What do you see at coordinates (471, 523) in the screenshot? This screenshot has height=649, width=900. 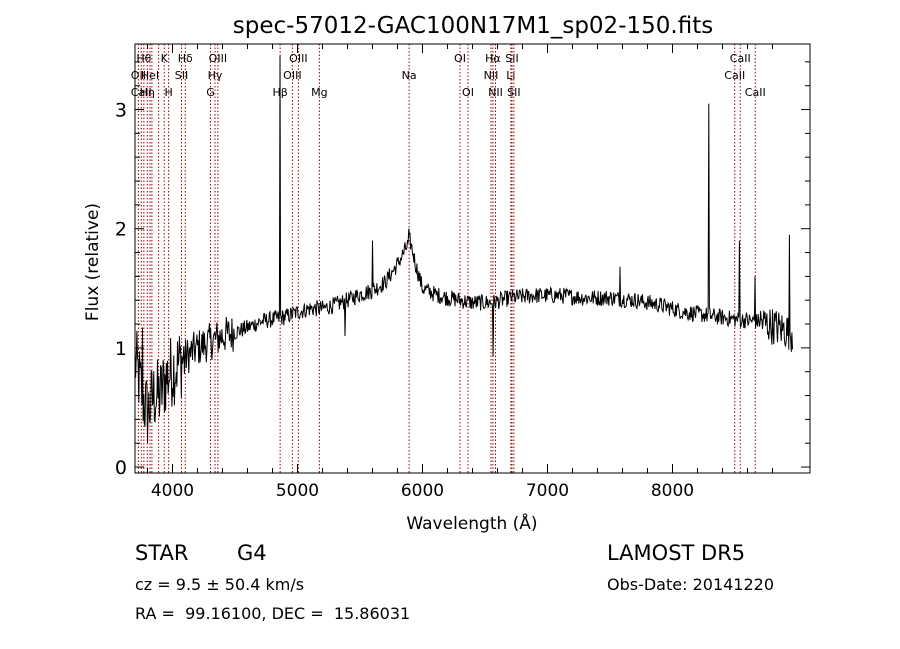 I see `x-axis-label: Wavelength (Å)` at bounding box center [471, 523].